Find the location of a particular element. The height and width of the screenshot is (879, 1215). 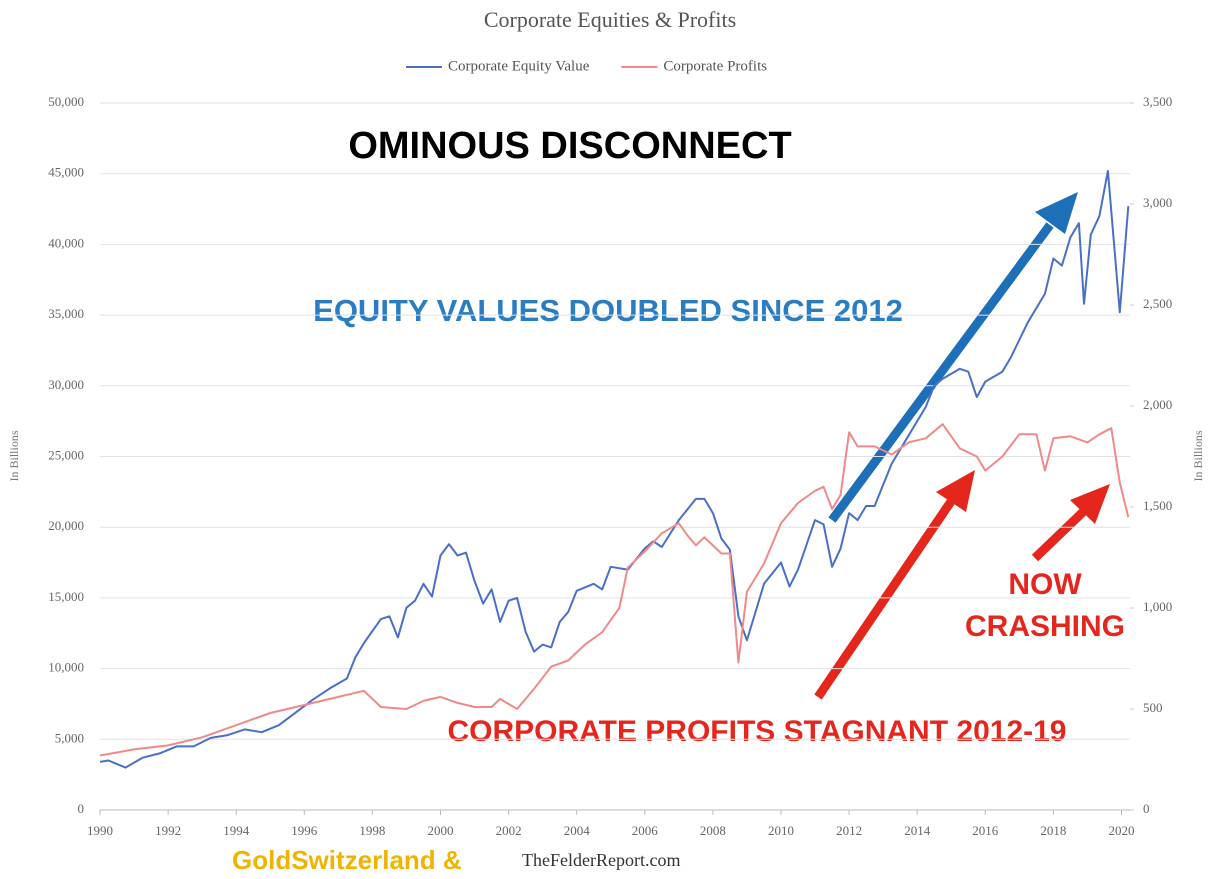

y2-axis-label: In Billions is located at coordinates (1198, 455).